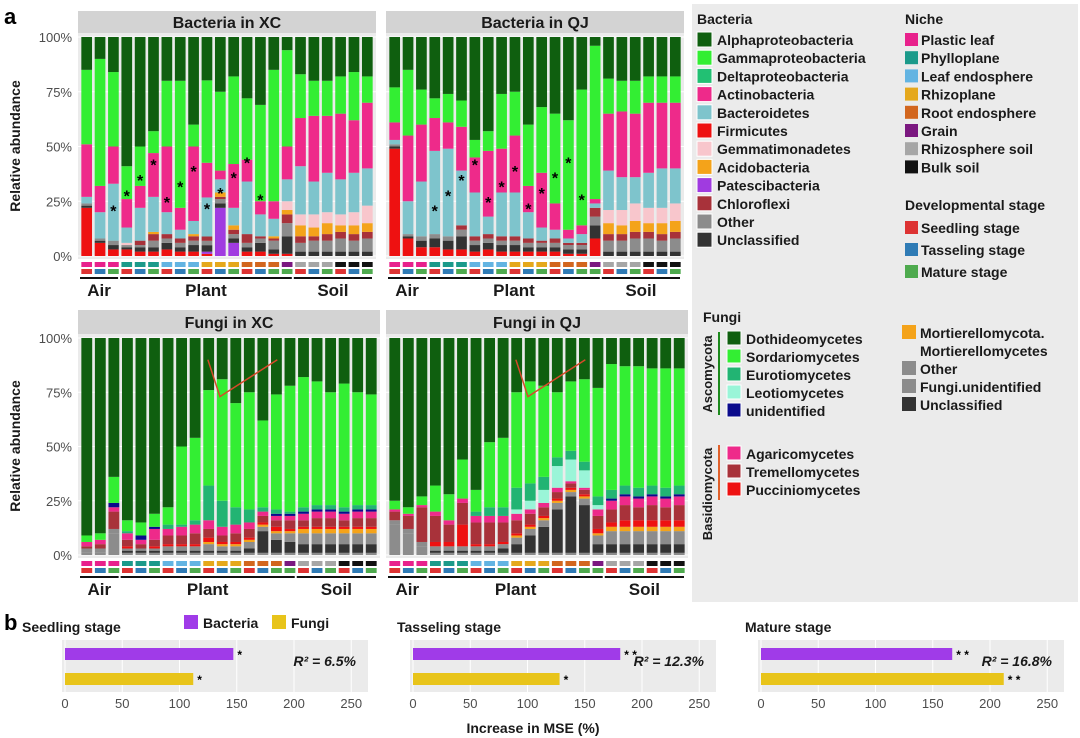 The height and width of the screenshot is (738, 1080). I want to click on bar-segment-unidentified, so click(290, 514).